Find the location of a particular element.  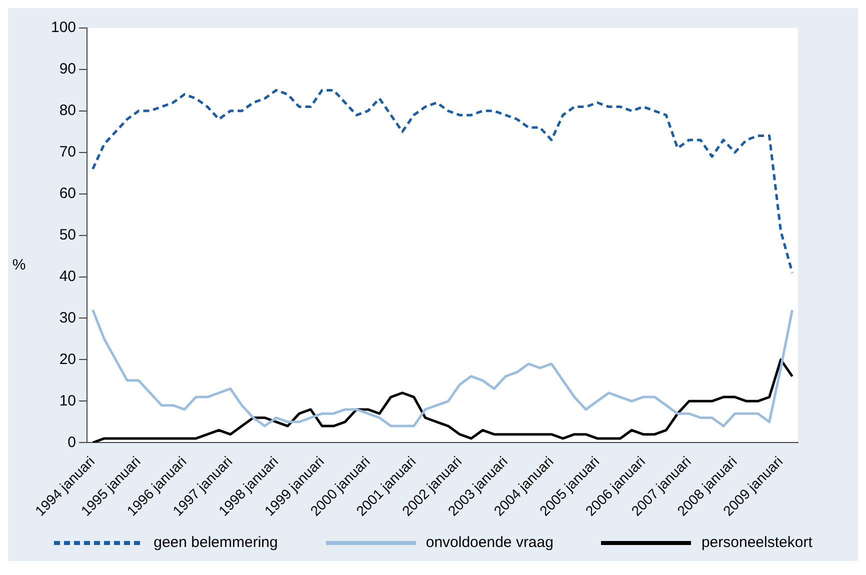

y-tick-label: 20 is located at coordinates (67, 359).